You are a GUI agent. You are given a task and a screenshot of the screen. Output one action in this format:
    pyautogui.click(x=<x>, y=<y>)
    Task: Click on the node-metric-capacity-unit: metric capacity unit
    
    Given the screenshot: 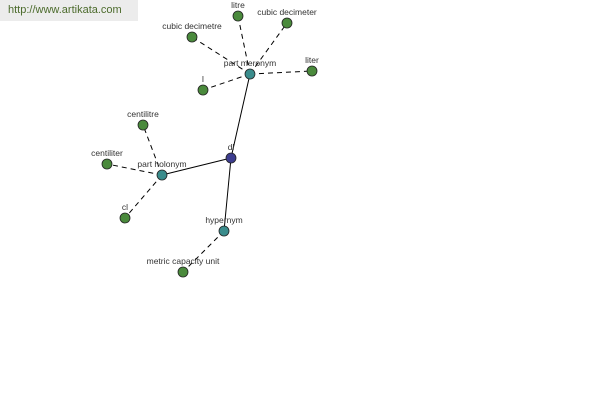 What is the action you would take?
    pyautogui.click(x=183, y=267)
    